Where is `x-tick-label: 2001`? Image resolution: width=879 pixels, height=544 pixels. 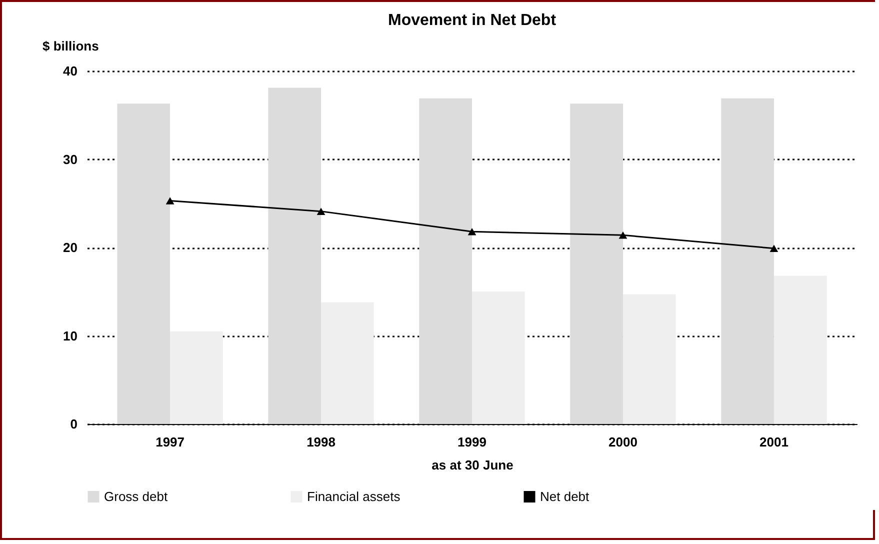 x-tick-label: 2001 is located at coordinates (774, 442).